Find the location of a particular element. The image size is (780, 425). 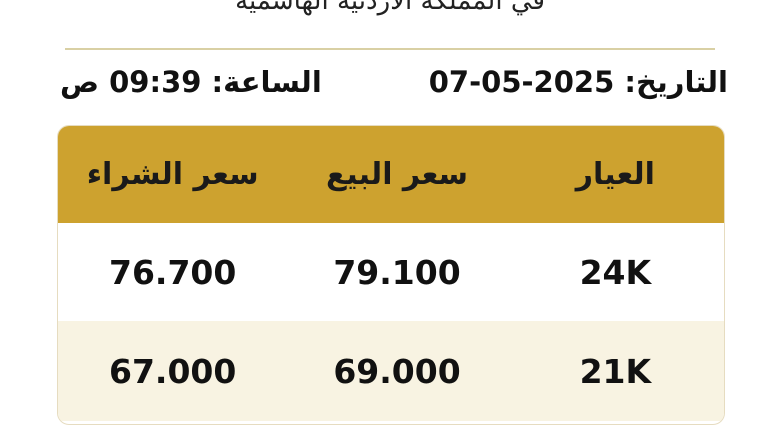

sell-cell: 69.000 is located at coordinates (397, 371).